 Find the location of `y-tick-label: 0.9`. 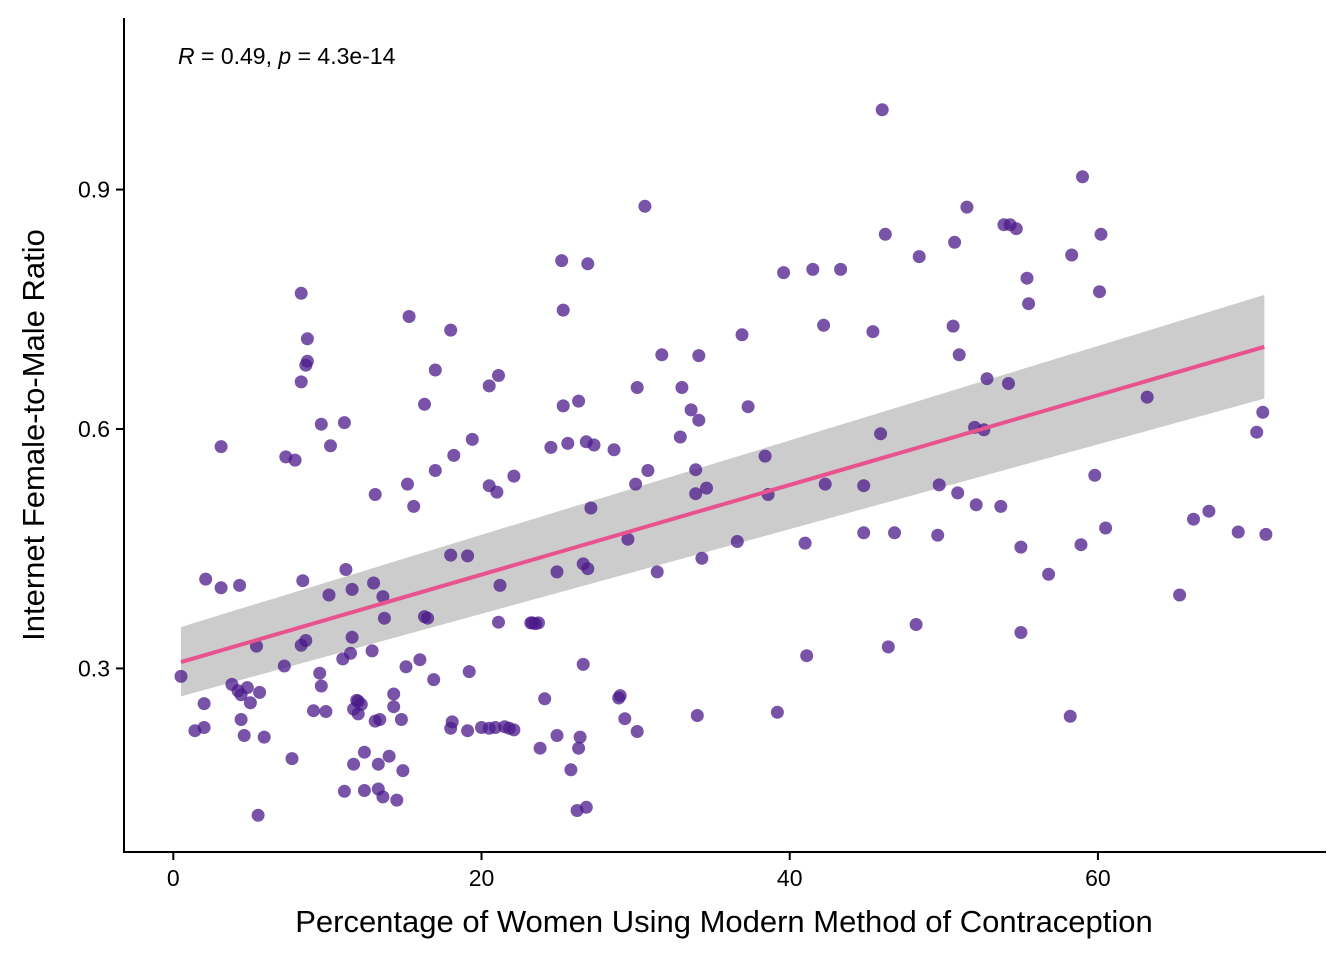

y-tick-label: 0.9 is located at coordinates (94, 190).